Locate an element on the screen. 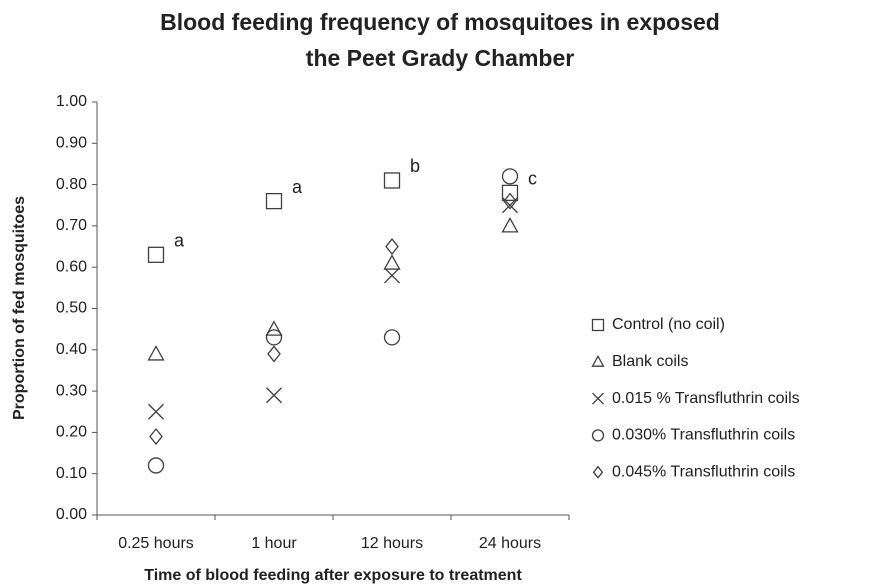 This screenshot has width=879, height=585. x-tick-label: 1 hour is located at coordinates (274, 543).